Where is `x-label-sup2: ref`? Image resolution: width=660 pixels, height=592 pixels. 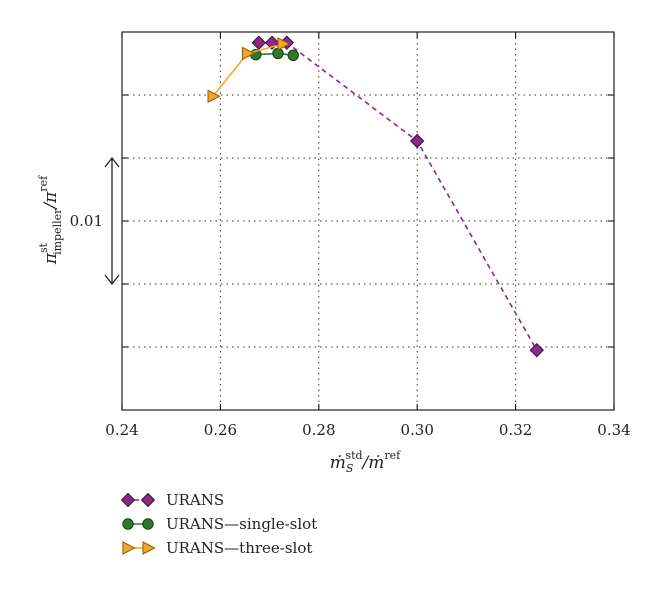
x-label-sup2: ref is located at coordinates (392, 455).